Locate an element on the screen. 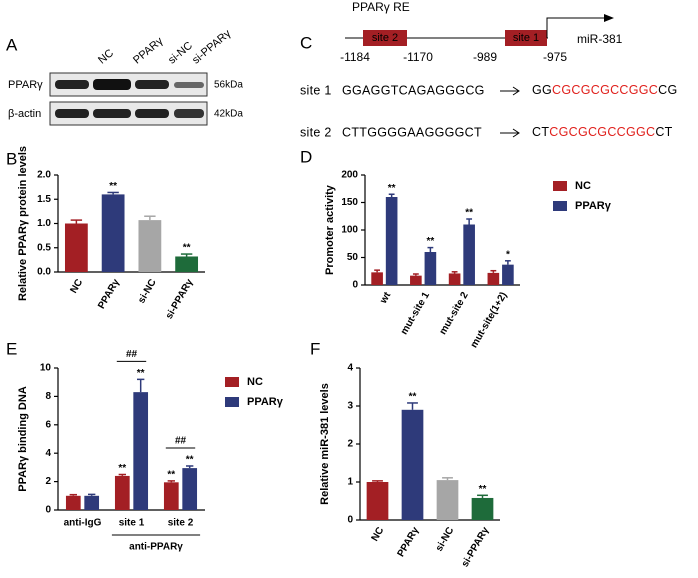 This screenshot has height=578, width=698. x-tick-label: mut-site 2 is located at coordinates (454, 313).